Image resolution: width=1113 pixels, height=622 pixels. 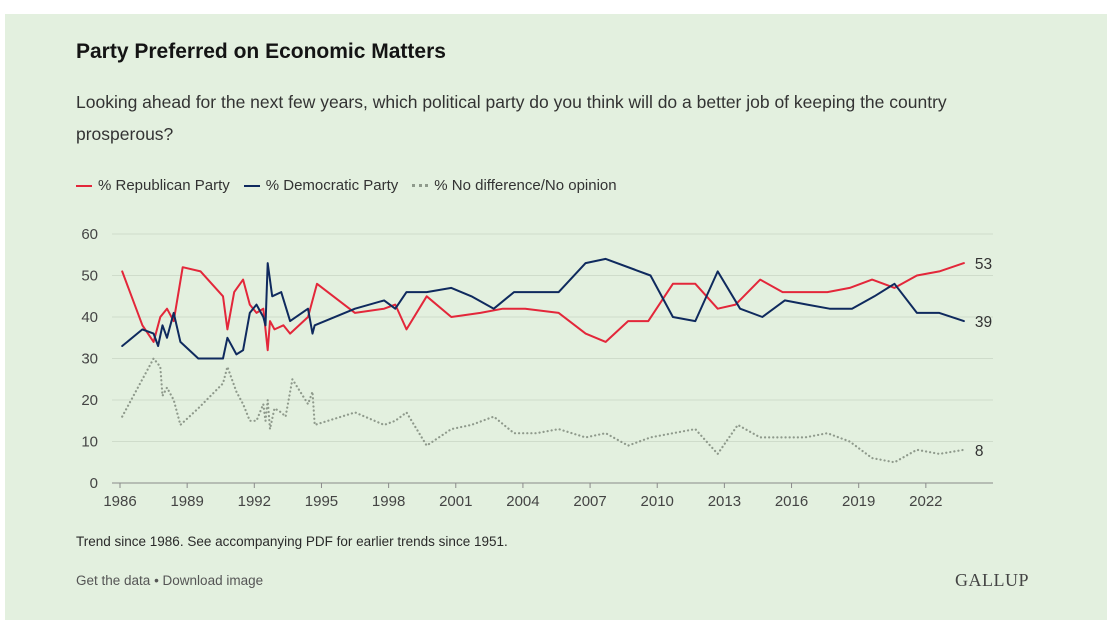 I want to click on chart-title: Party Preferred on Economic Matters, so click(x=261, y=51).